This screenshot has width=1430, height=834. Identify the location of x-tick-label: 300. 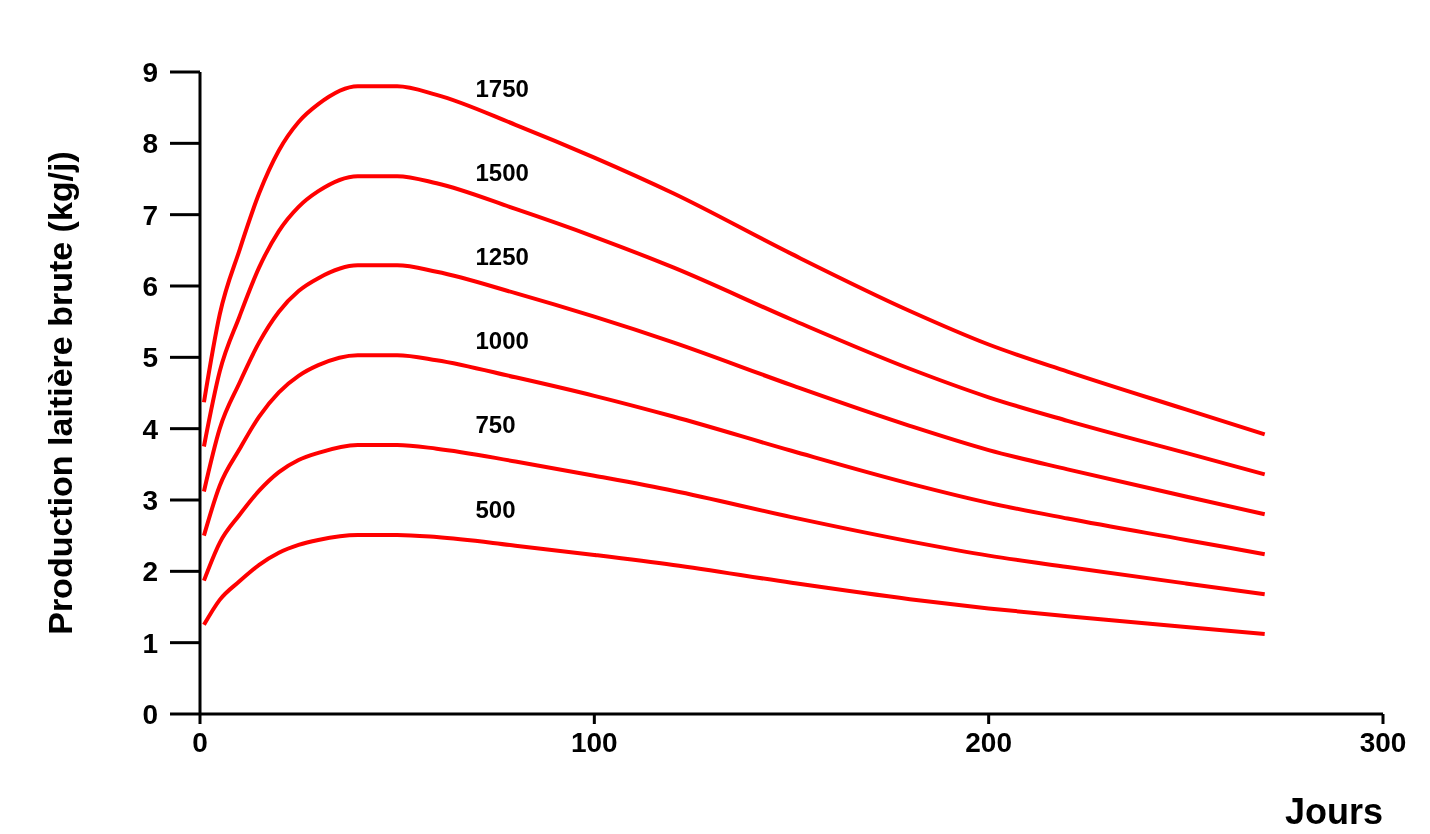
(1383, 742).